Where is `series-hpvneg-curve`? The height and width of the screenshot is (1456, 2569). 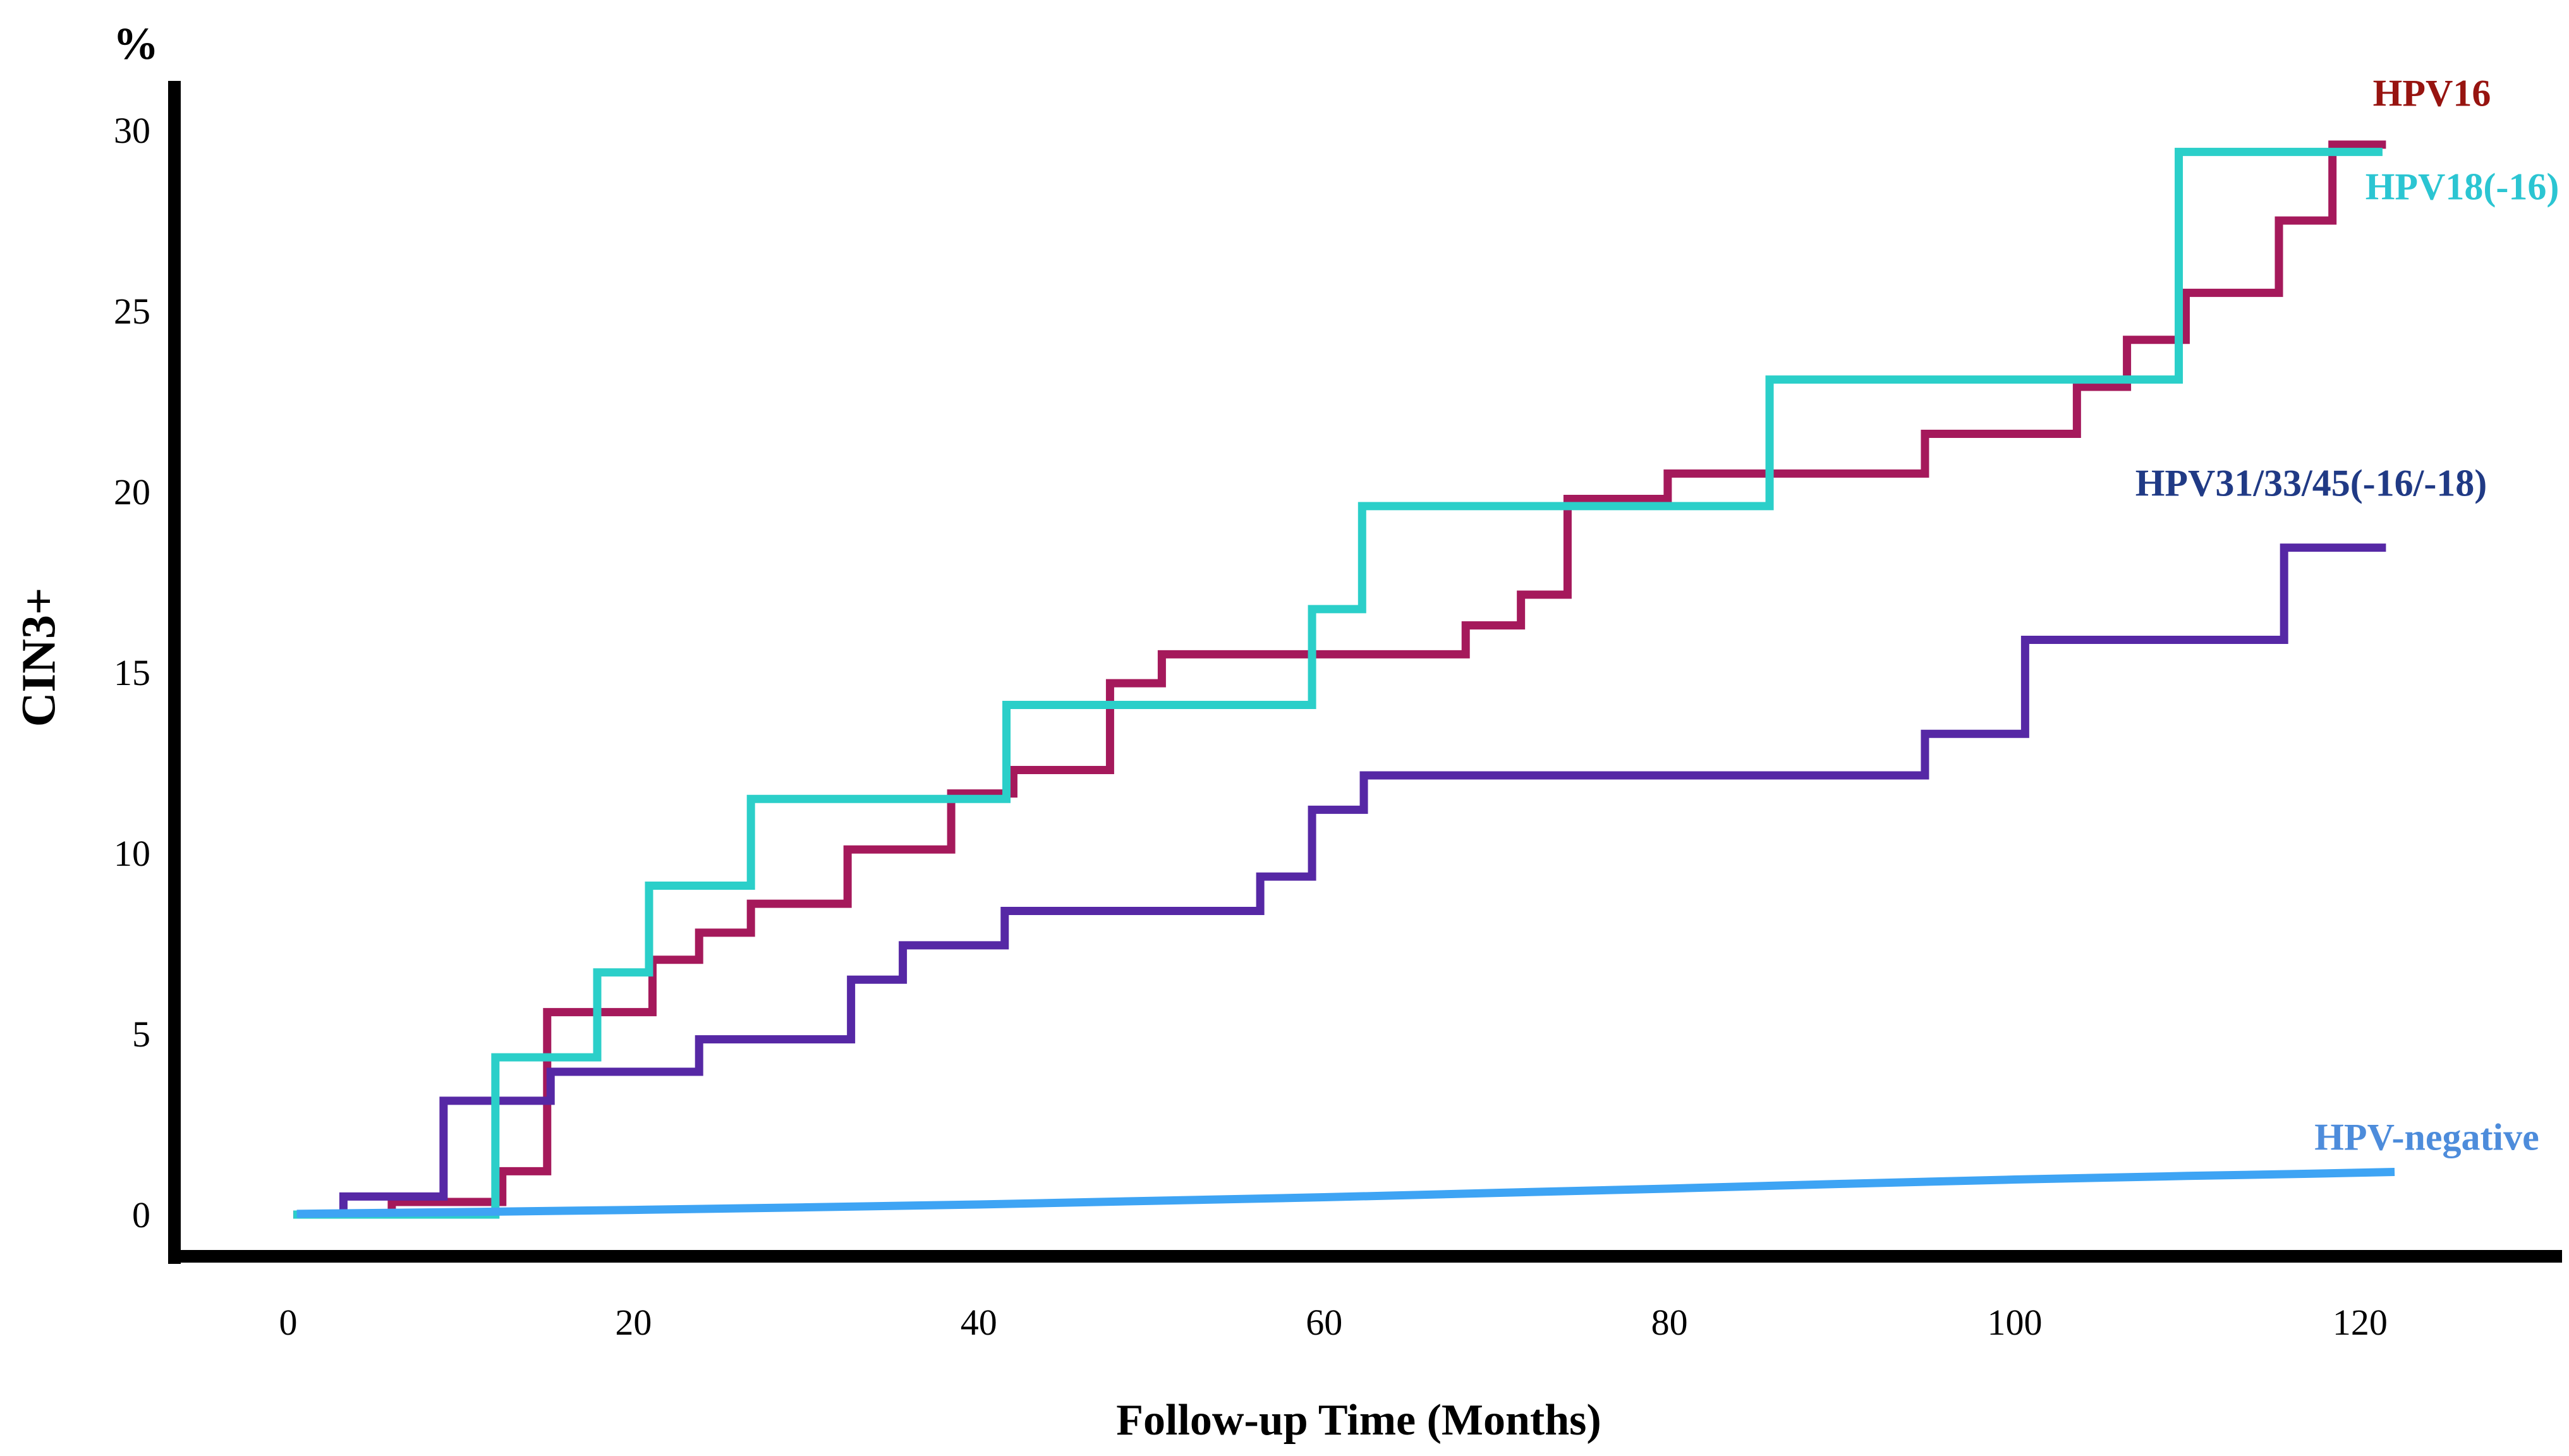
series-hpvneg-curve is located at coordinates (1345, 1193).